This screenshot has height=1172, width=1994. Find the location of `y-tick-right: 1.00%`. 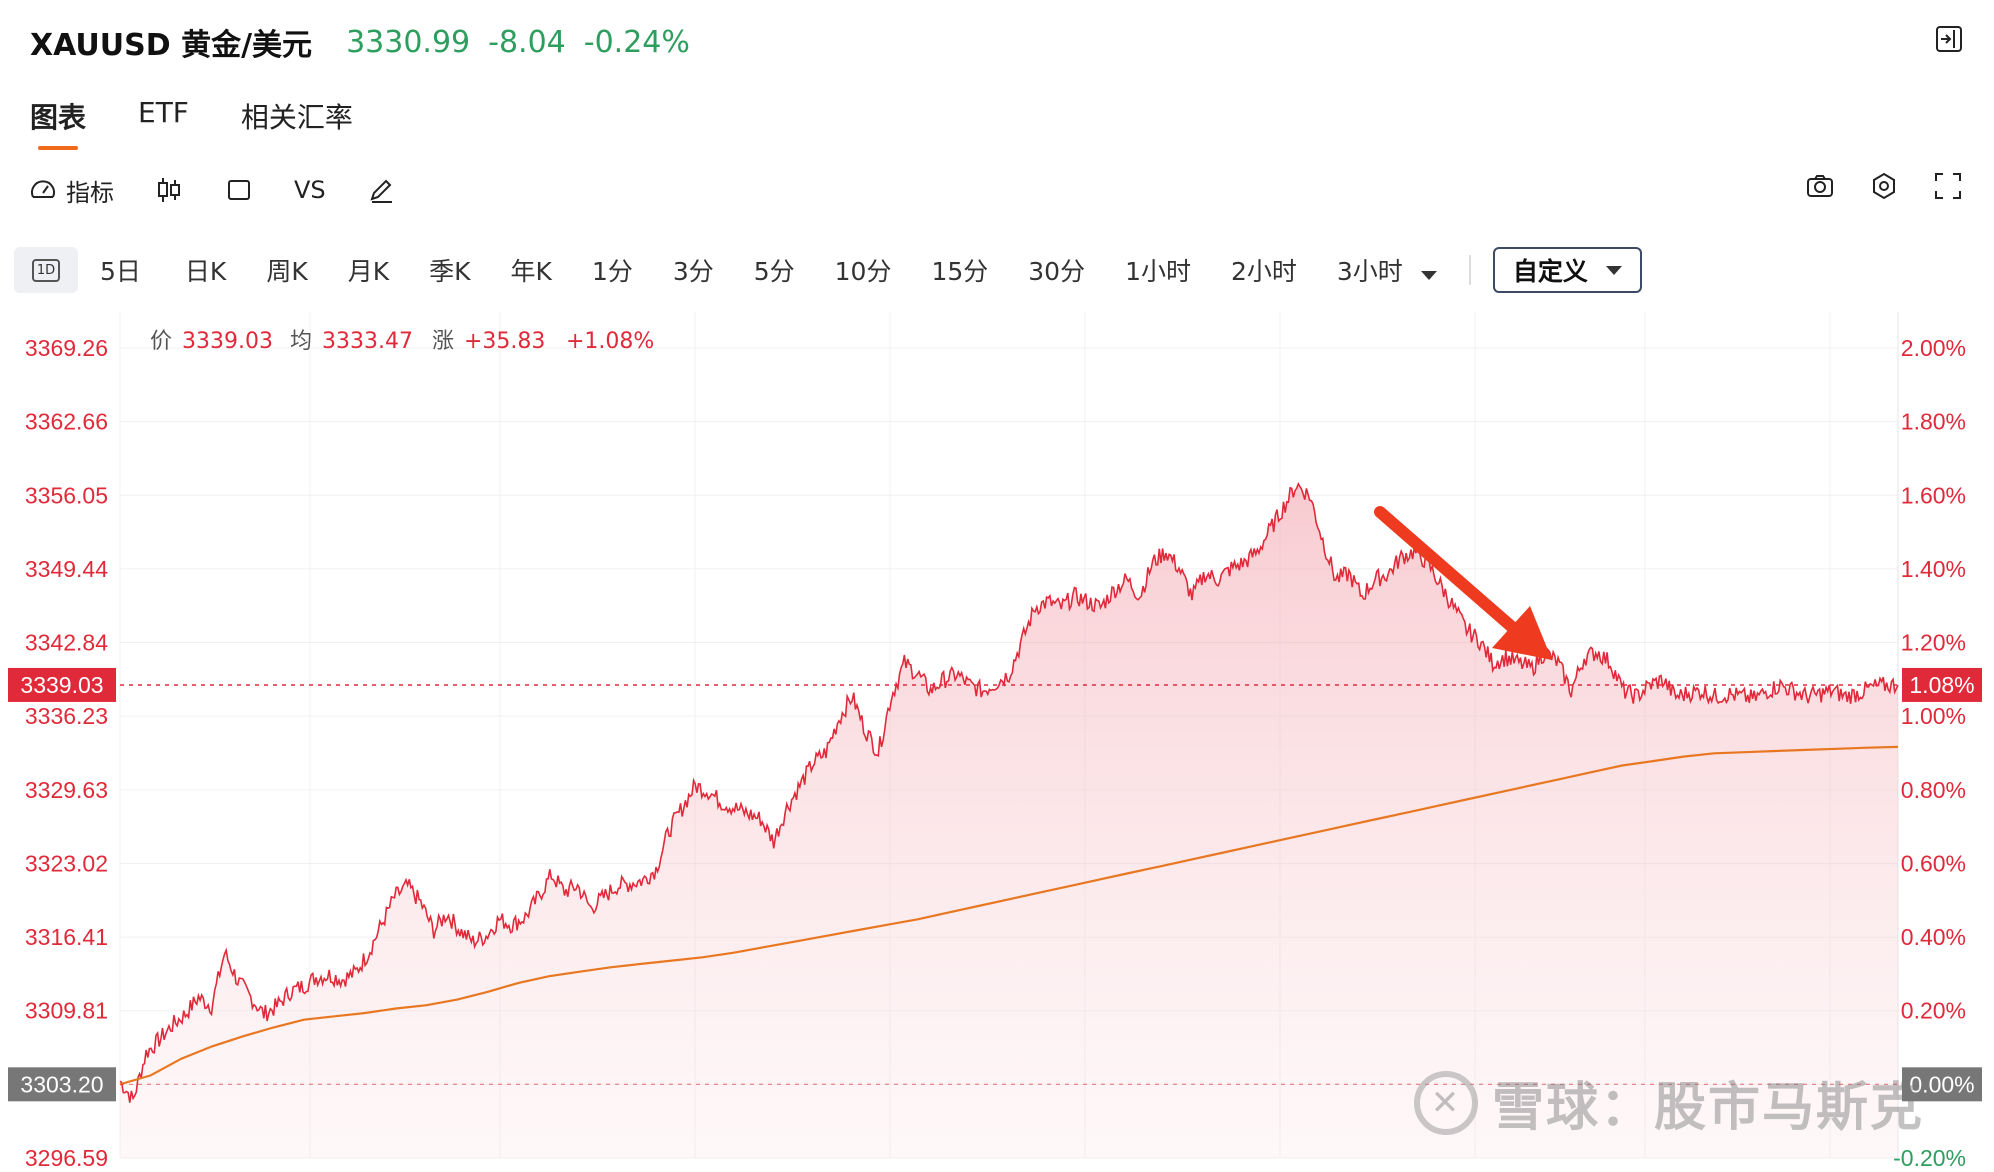

y-tick-right: 1.00% is located at coordinates (1933, 716).